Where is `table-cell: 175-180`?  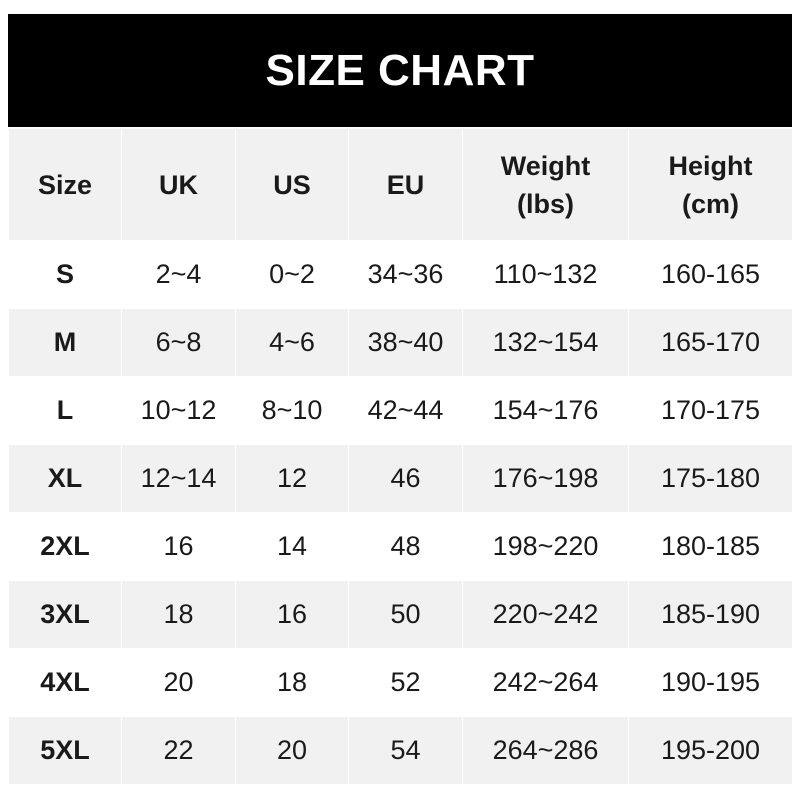 table-cell: 175-180 is located at coordinates (710, 478).